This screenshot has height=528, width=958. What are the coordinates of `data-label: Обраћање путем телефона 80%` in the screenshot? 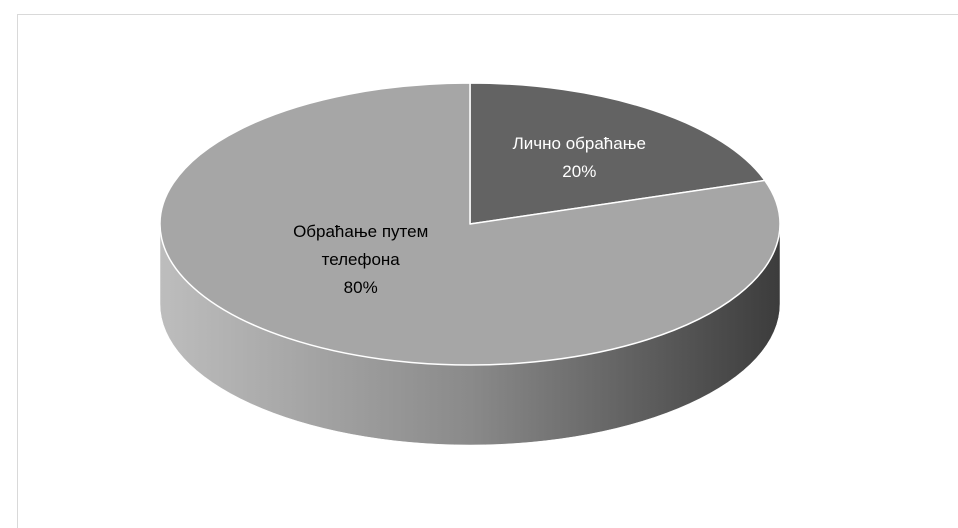 It's located at (361, 260).